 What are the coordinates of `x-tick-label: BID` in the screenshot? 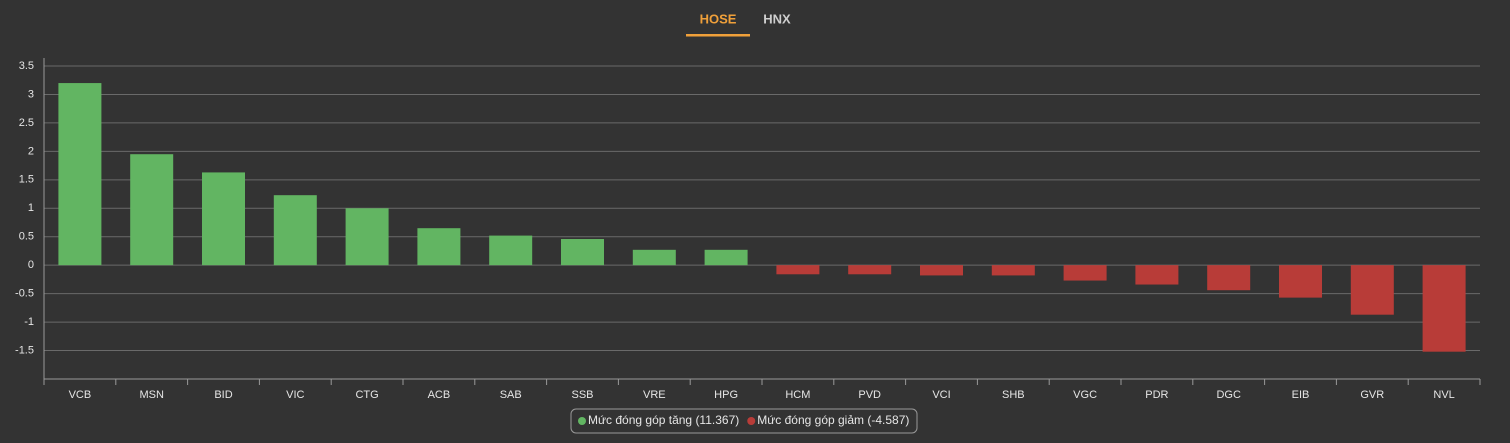 It's located at (223, 395).